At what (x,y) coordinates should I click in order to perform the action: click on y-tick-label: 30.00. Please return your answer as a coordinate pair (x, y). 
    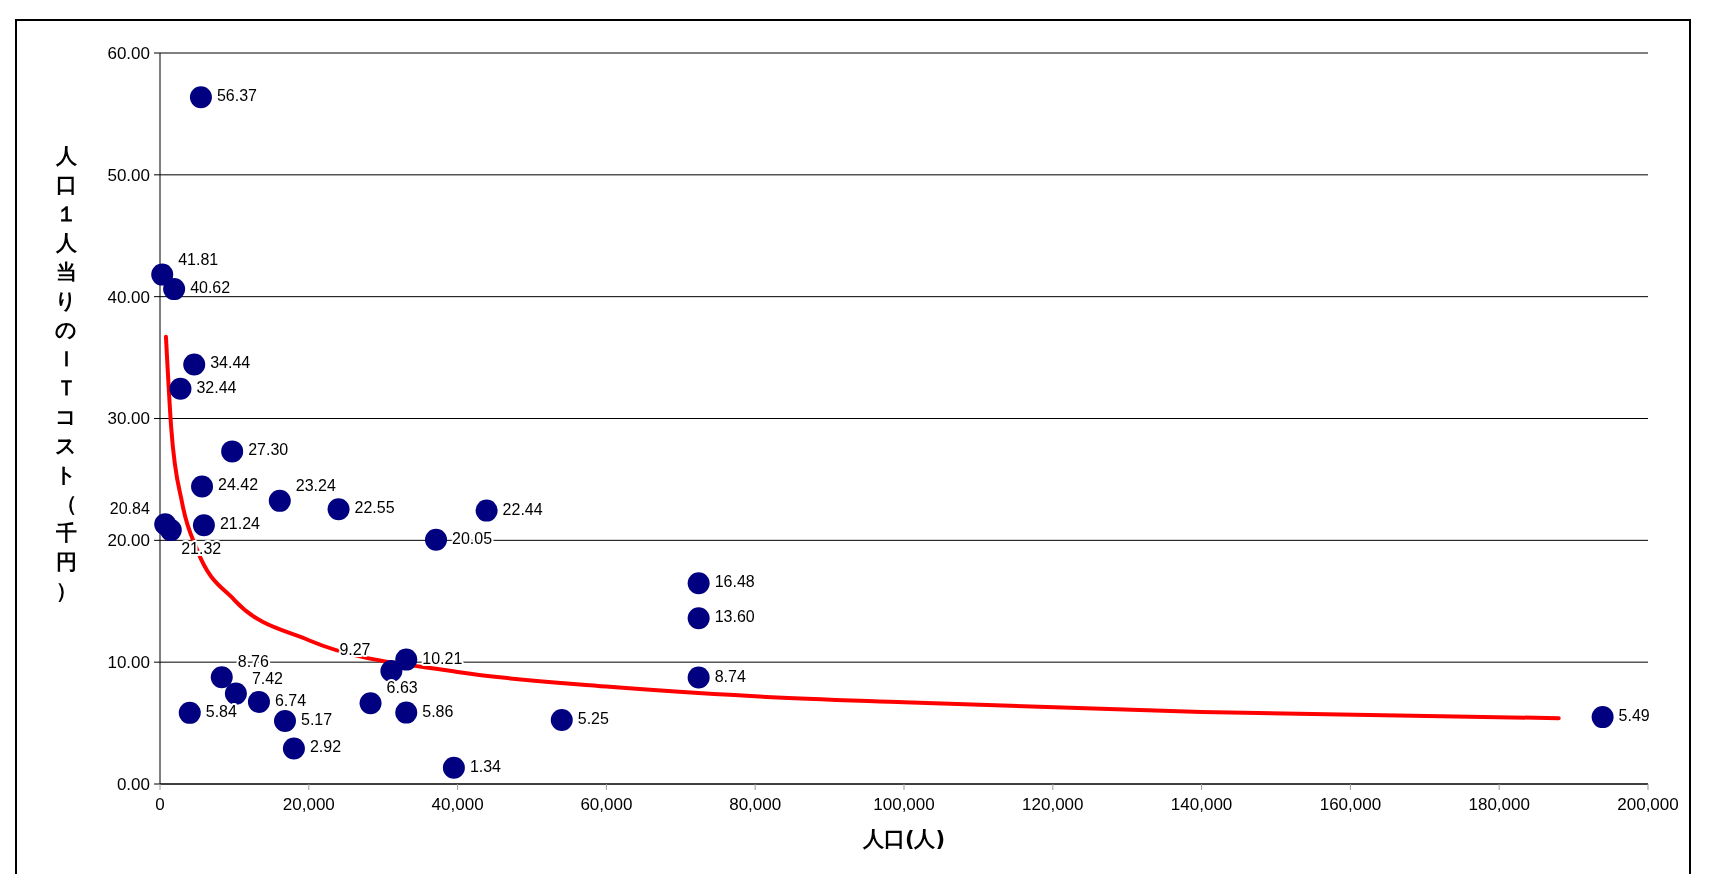
    Looking at the image, I should click on (128, 419).